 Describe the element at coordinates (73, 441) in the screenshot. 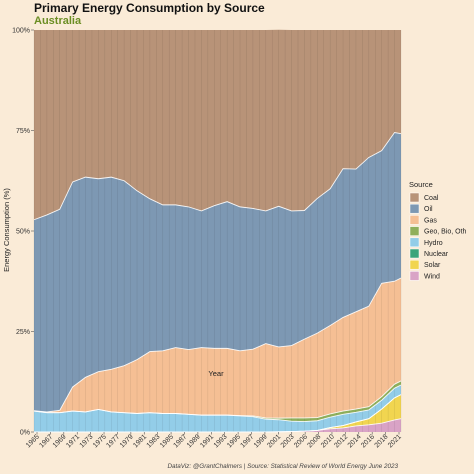

I see `x-tick-label: 1971` at that location.